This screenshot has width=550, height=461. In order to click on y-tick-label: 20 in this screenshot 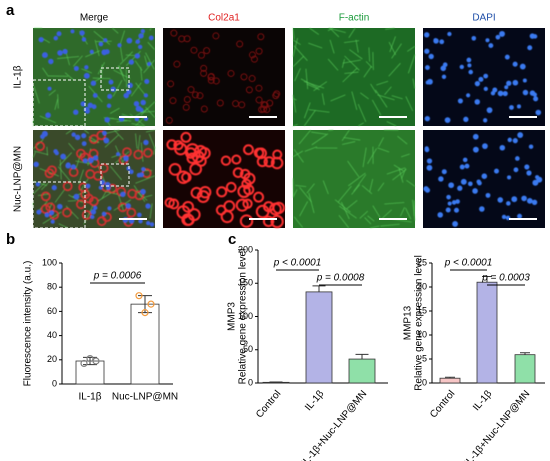, I will do `click(52, 359)`.